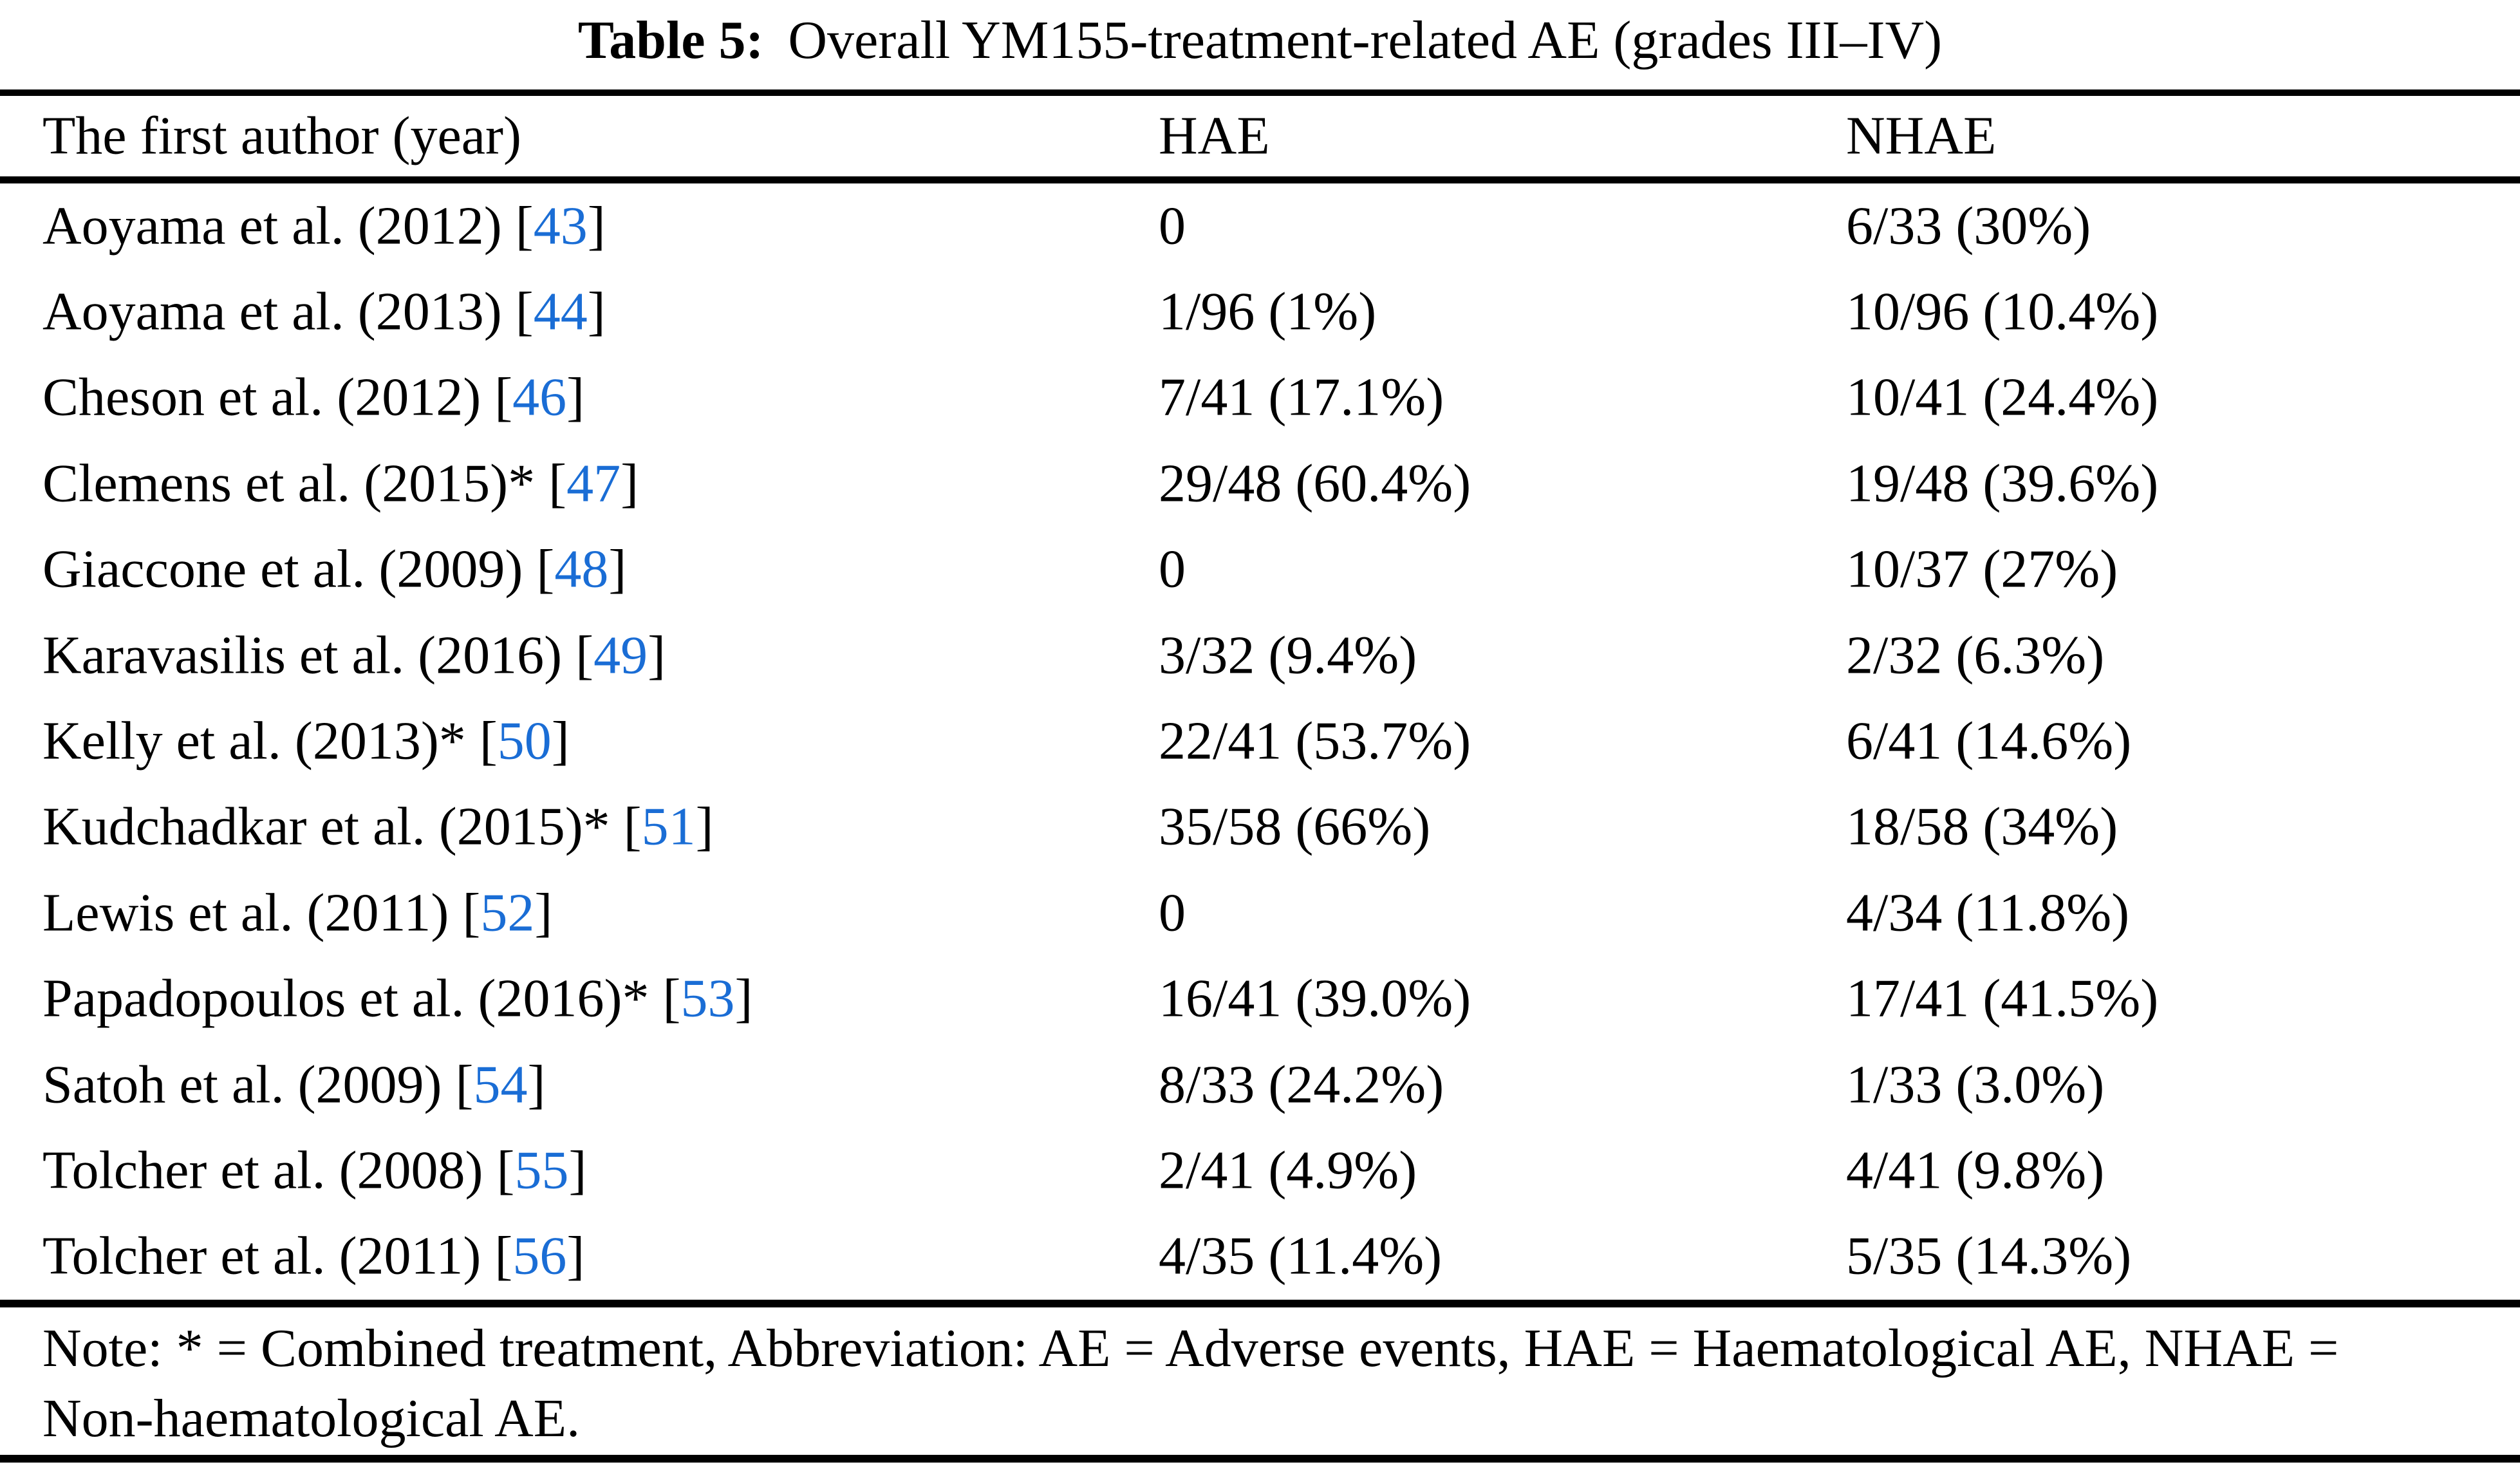 The image size is (2520, 1469). I want to click on author-text: Tolcher et al. (2011), so click(261, 1256).